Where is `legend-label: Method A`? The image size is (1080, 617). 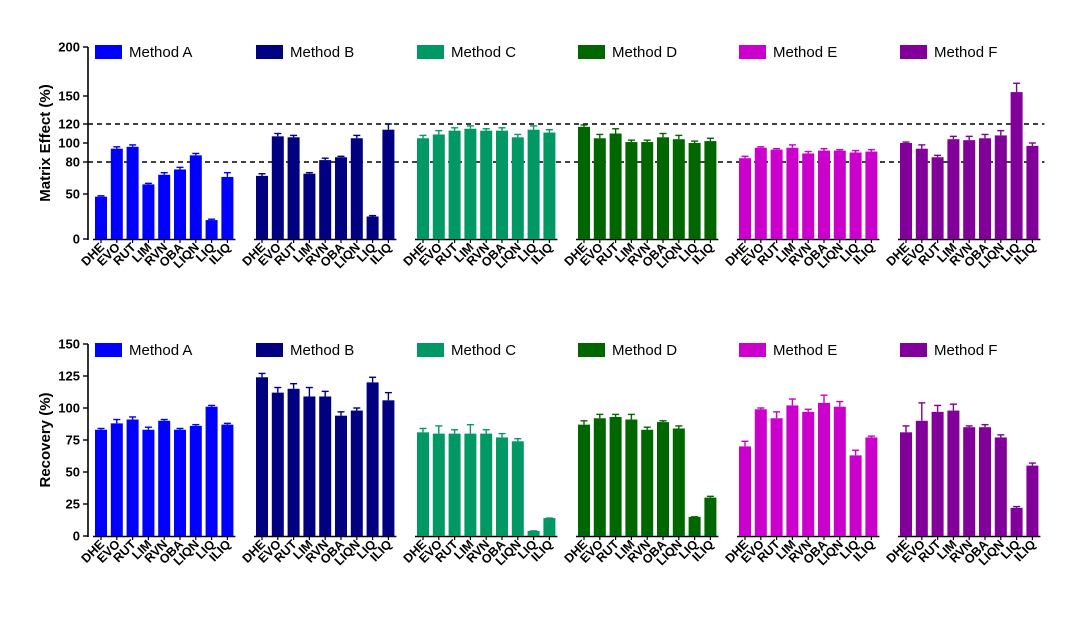
legend-label: Method A is located at coordinates (160, 350).